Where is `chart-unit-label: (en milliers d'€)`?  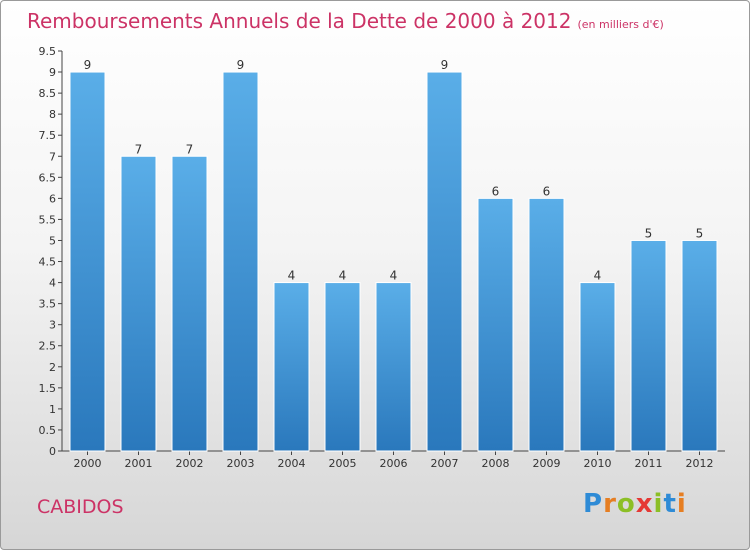
chart-unit-label: (en milliers d'€) is located at coordinates (620, 24).